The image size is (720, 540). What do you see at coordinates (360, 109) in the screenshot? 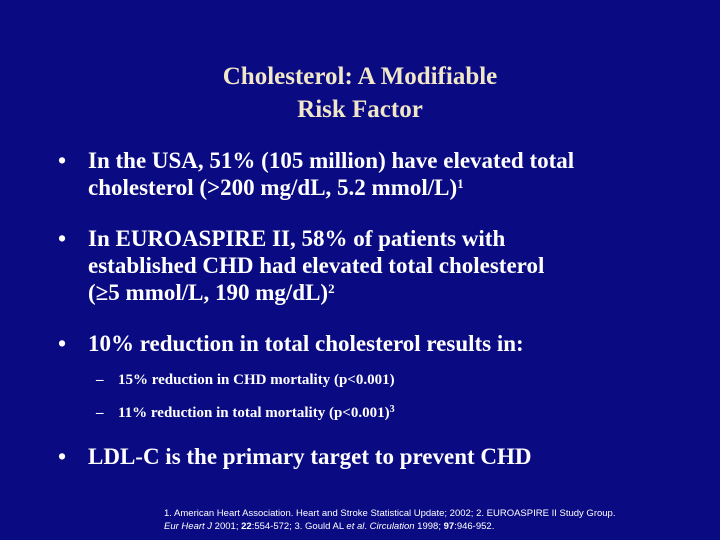
I see `title-line-2: Risk Factor` at bounding box center [360, 109].